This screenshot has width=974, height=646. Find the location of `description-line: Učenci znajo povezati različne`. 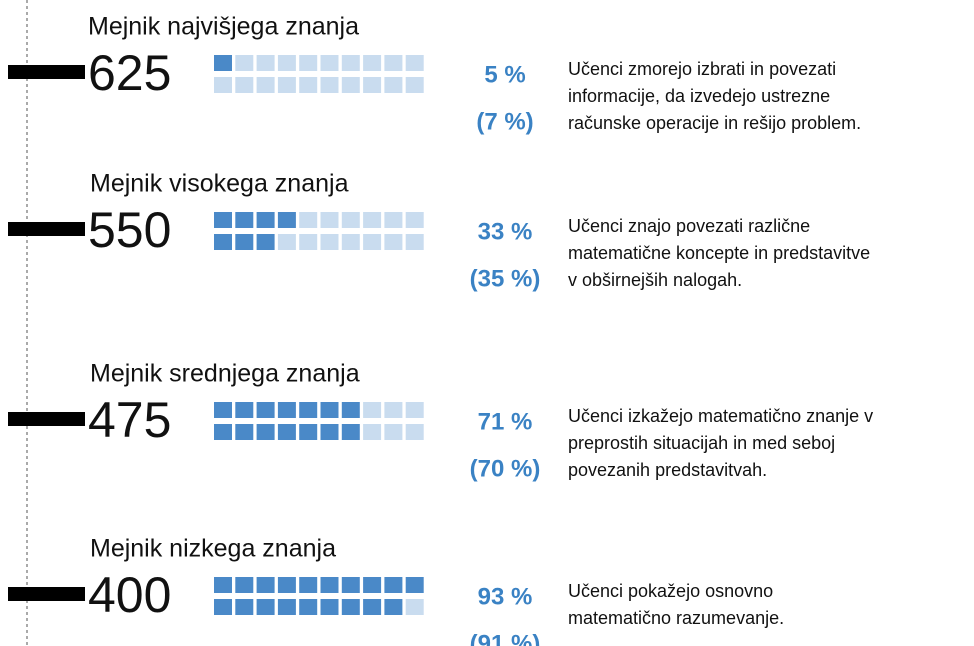

description-line: Učenci znajo povezati različne is located at coordinates (689, 226).